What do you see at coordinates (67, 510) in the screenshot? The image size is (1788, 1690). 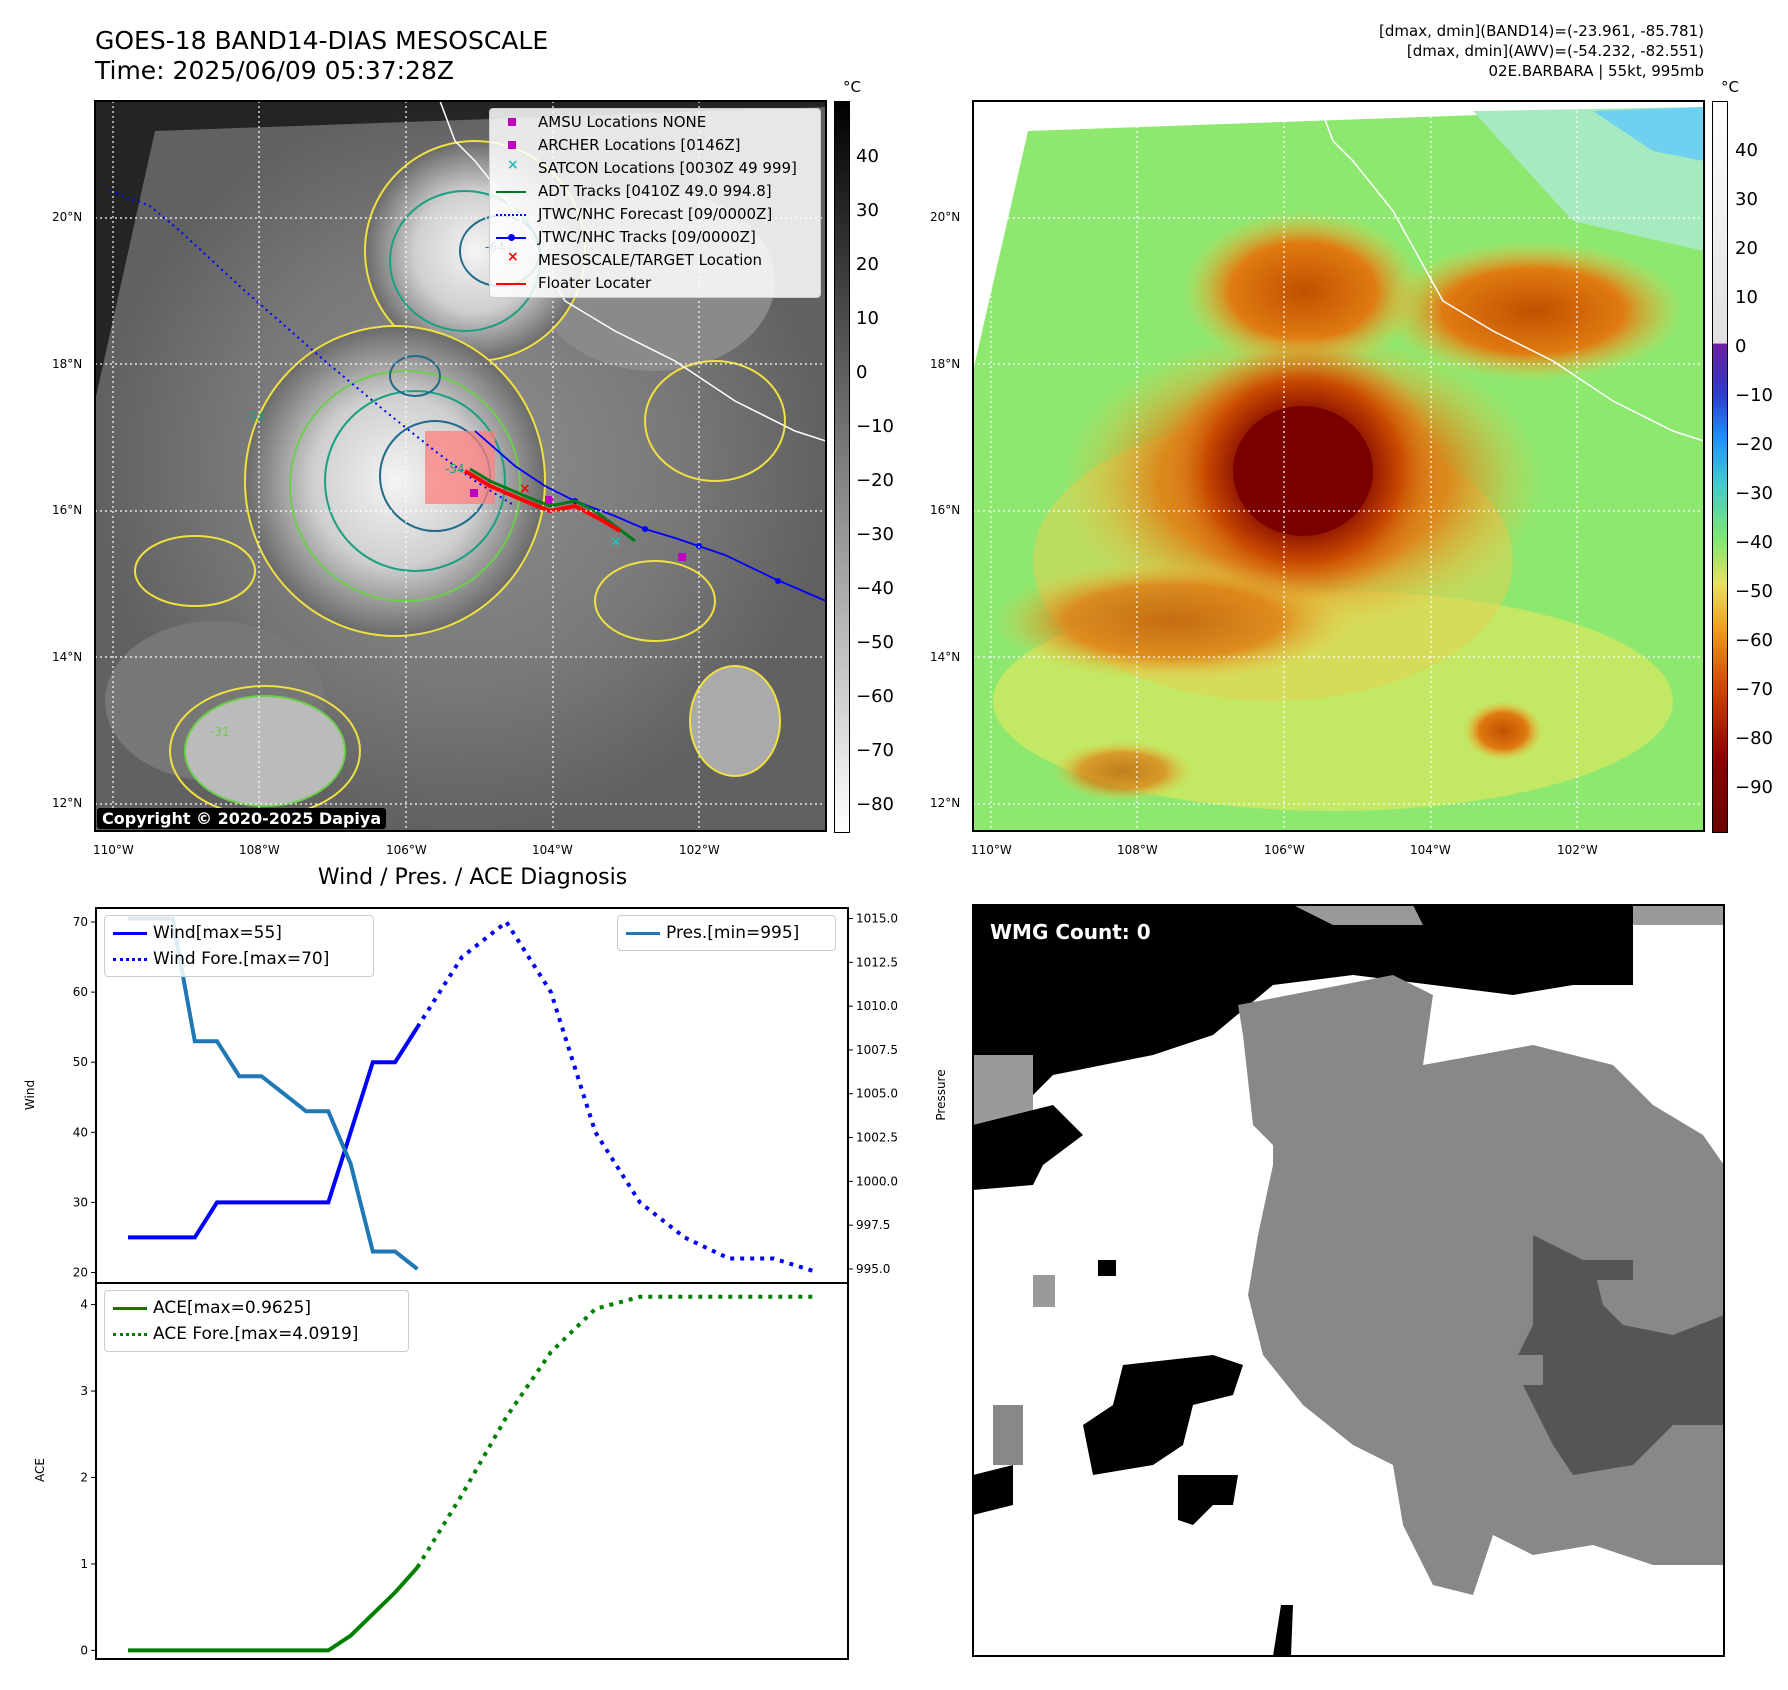 I see `lat-label-16n: 16°N` at bounding box center [67, 510].